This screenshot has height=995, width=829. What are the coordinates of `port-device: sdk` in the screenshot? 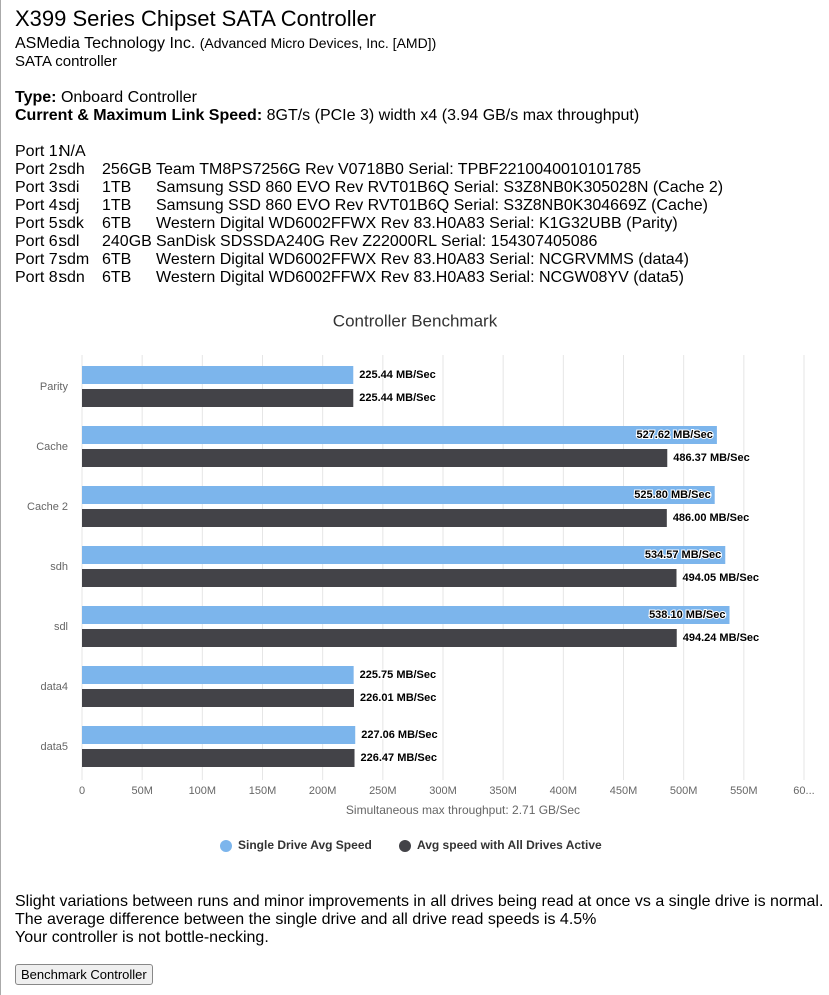 It's located at (71, 223).